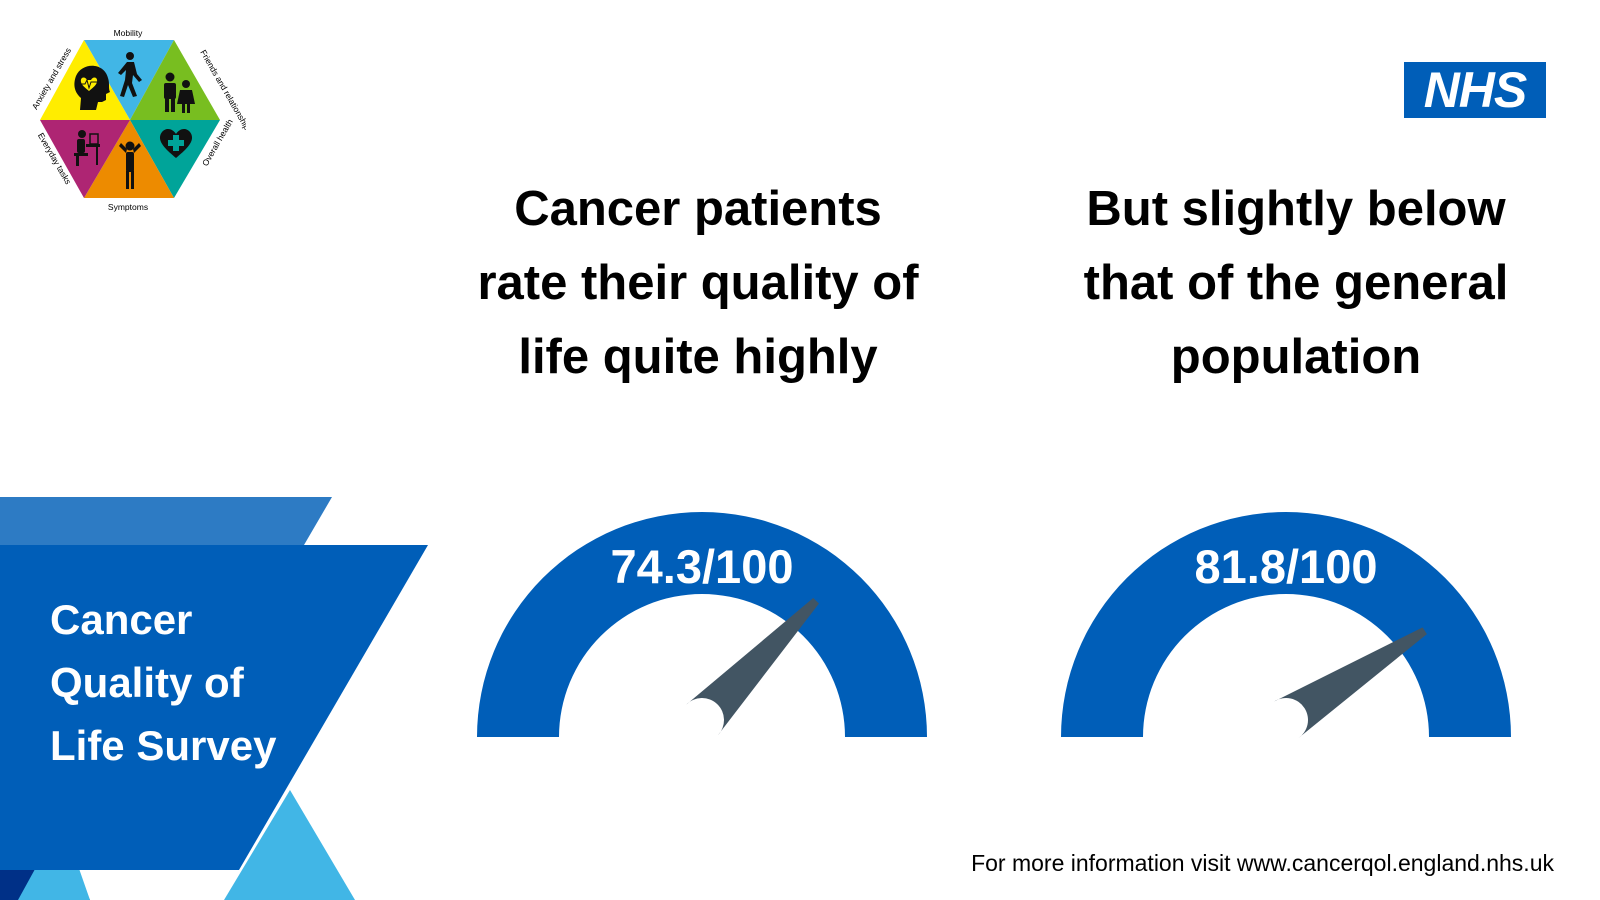  I want to click on mobility-label: Mobility, so click(129, 33).